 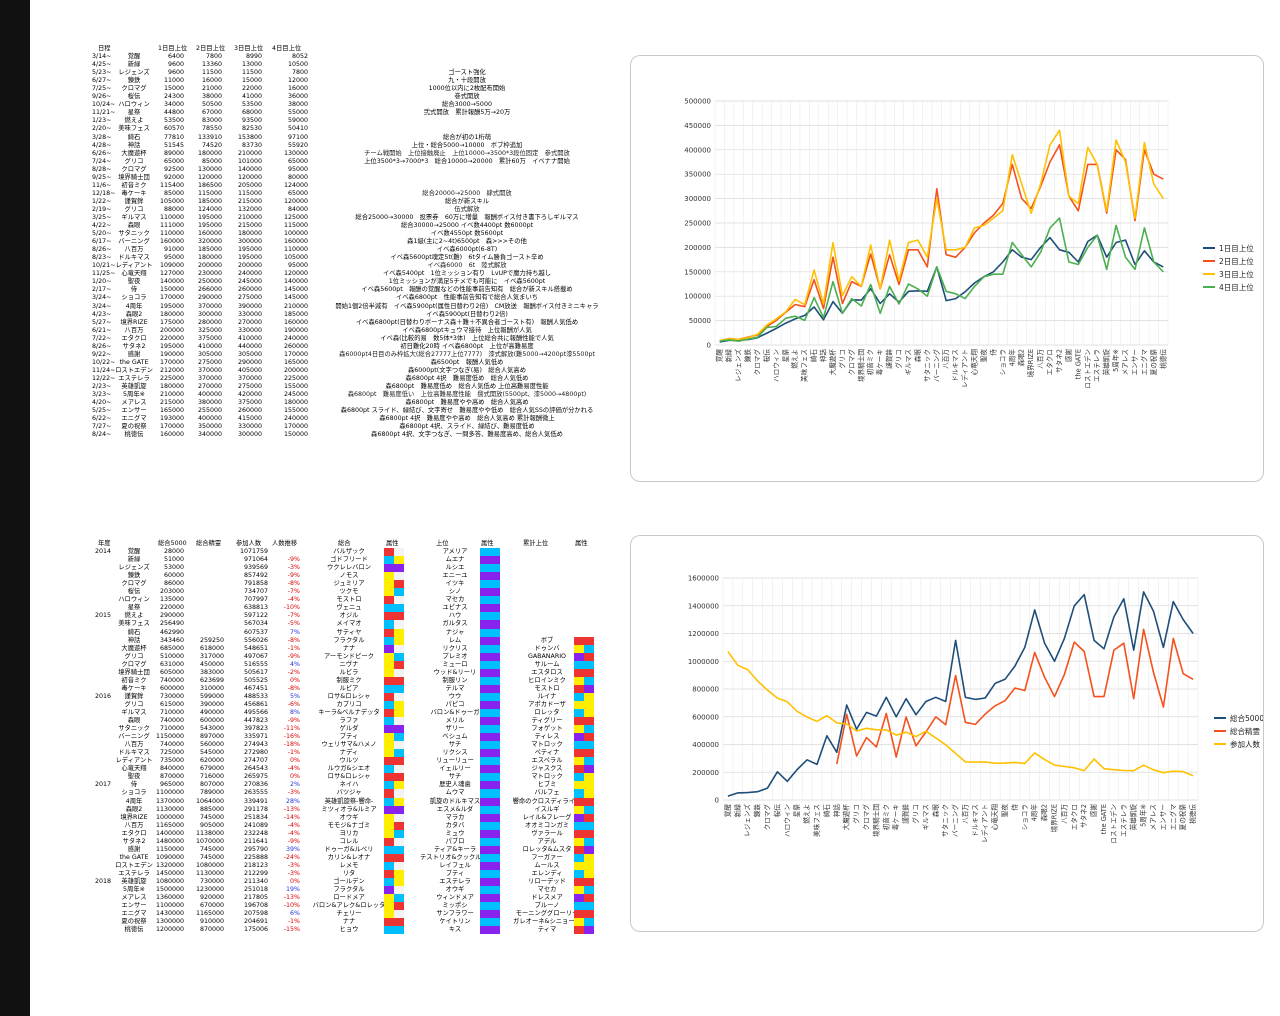 I want to click on date: 3/24~, so click(x=102, y=298).